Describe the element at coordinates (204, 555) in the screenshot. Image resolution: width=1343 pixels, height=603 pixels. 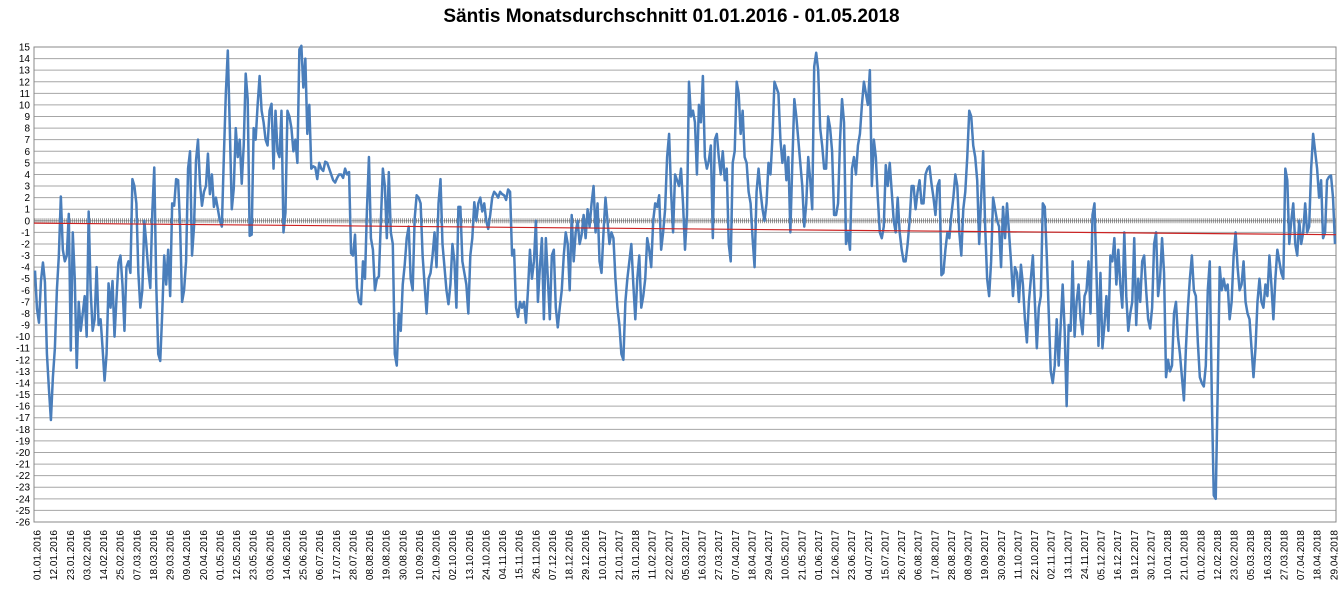
I see `x-tick-label: 20.04.2016` at that location.